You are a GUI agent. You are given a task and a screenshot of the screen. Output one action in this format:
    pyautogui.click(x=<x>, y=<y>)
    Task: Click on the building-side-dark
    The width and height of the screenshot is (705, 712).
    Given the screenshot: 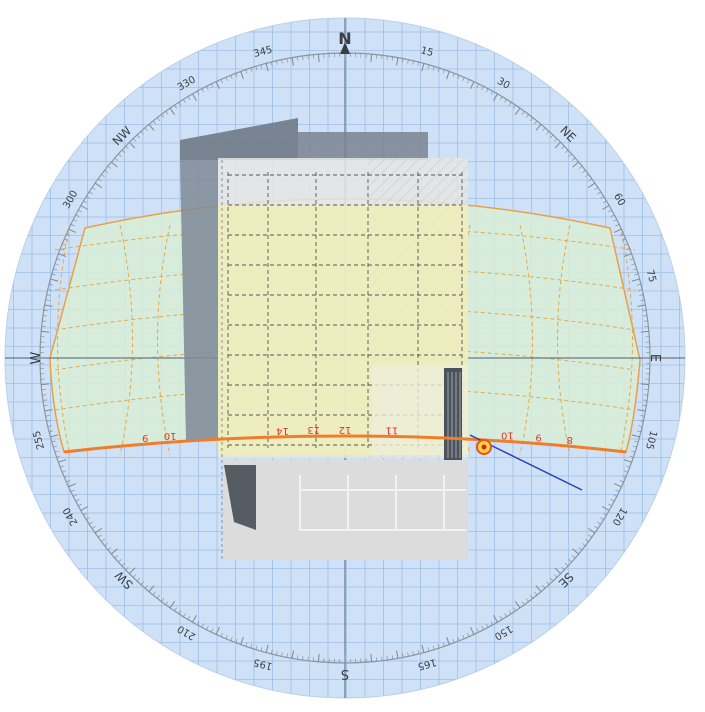 What is the action you would take?
    pyautogui.click(x=199, y=300)
    